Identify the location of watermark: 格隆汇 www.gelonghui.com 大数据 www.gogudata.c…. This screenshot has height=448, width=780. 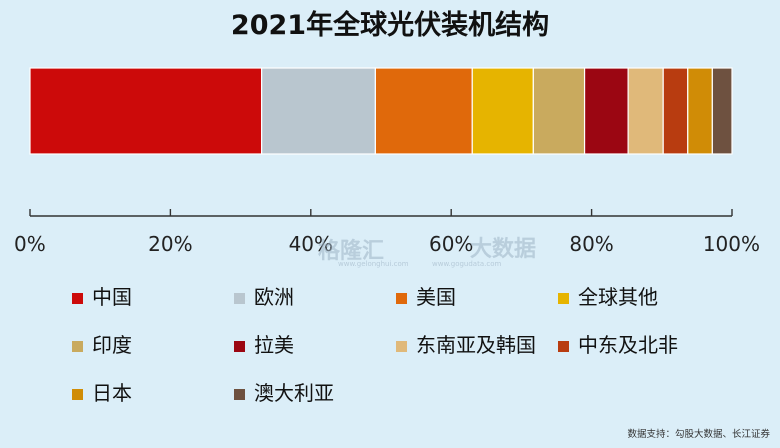
(427, 252).